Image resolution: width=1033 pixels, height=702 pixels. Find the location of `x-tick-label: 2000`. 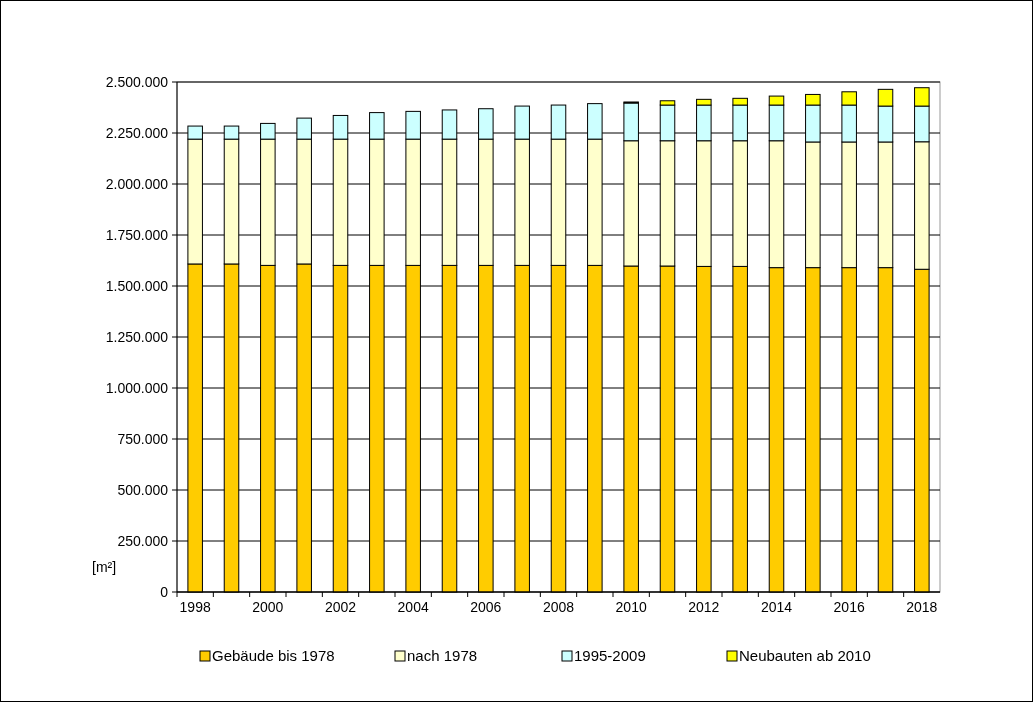

x-tick-label: 2000 is located at coordinates (268, 607).